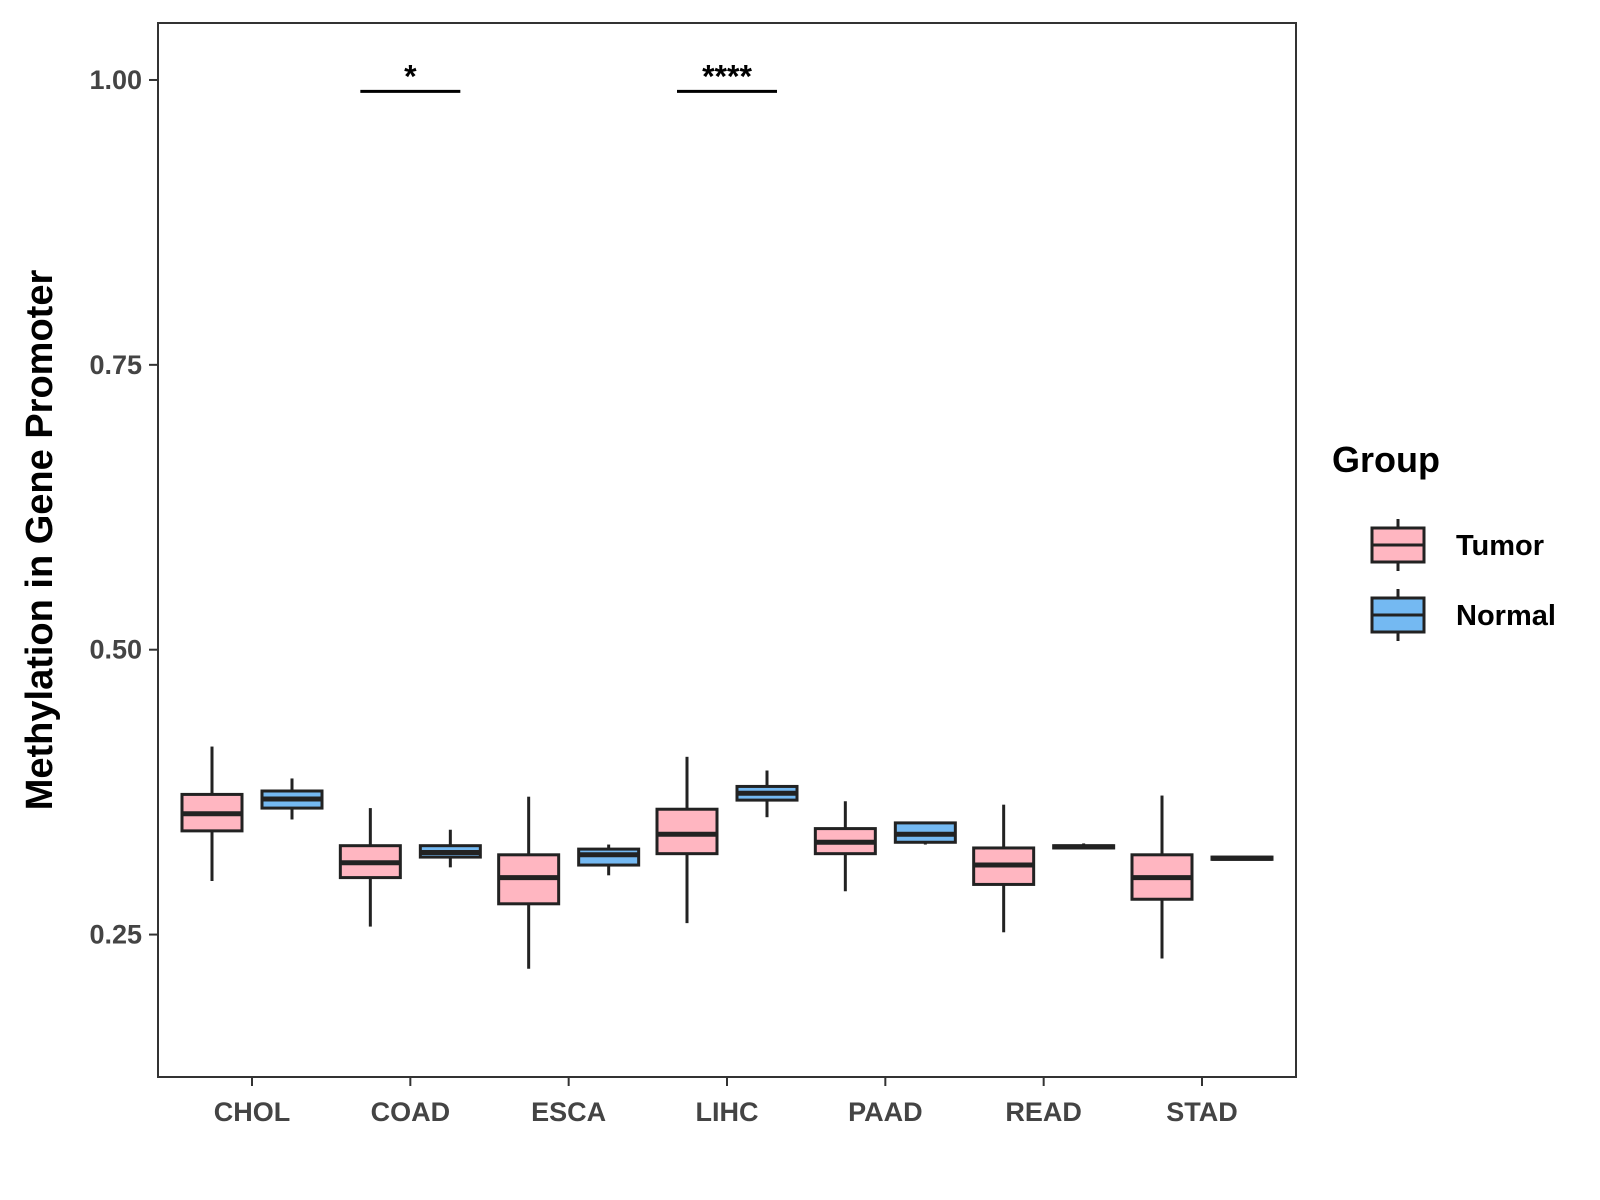 The height and width of the screenshot is (1200, 1600). What do you see at coordinates (115, 80) in the screenshot?
I see `y-tick-label: 1.00` at bounding box center [115, 80].